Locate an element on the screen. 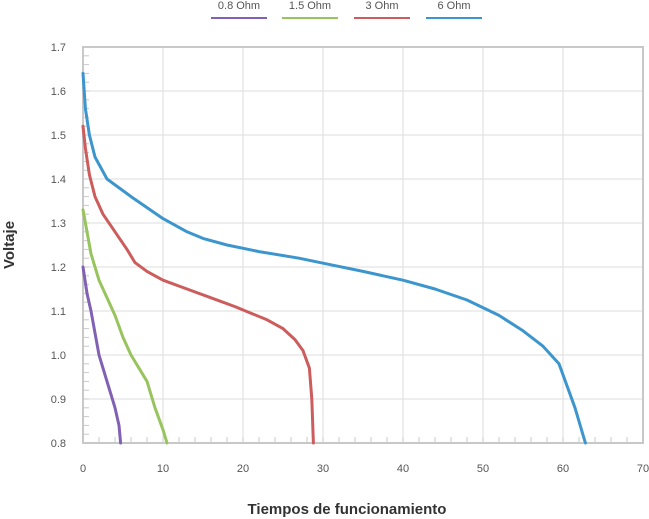  x-tick-label: 30 is located at coordinates (323, 469).